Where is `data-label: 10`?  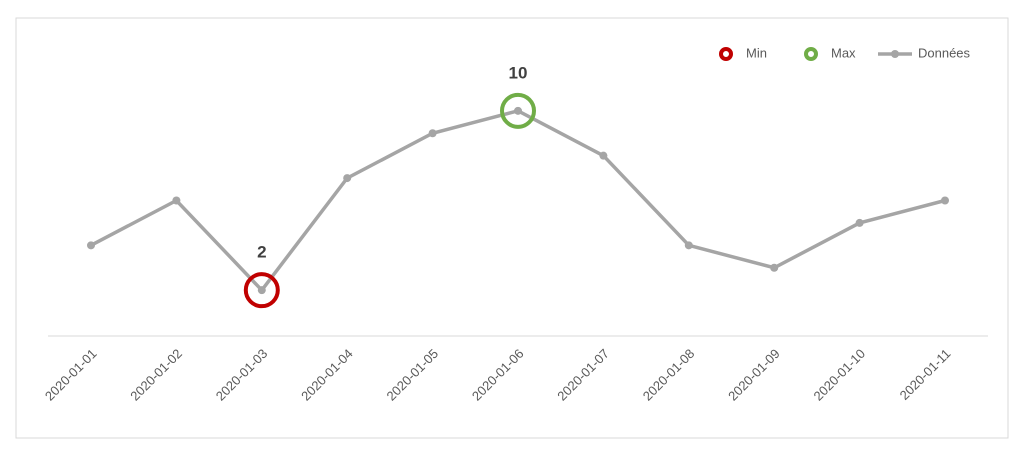
data-label: 10 is located at coordinates (518, 72).